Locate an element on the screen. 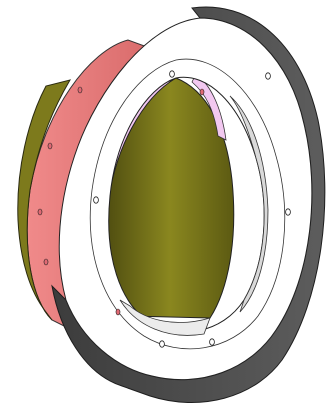  olive-rim-back is located at coordinates (44, 200).